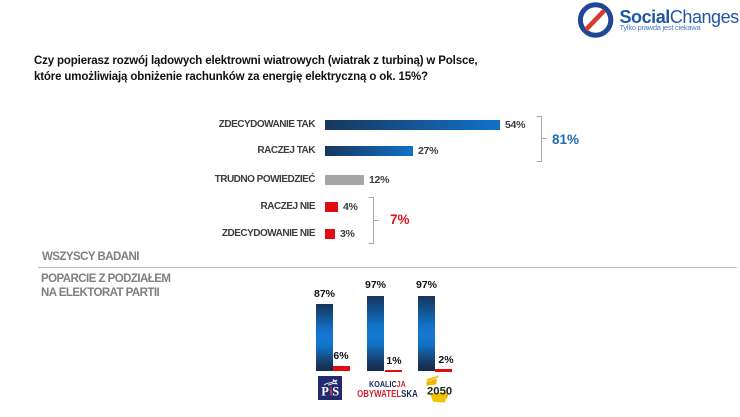 This screenshot has width=740, height=417. I want to click on svg-text: SocialChanges, so click(680, 17).